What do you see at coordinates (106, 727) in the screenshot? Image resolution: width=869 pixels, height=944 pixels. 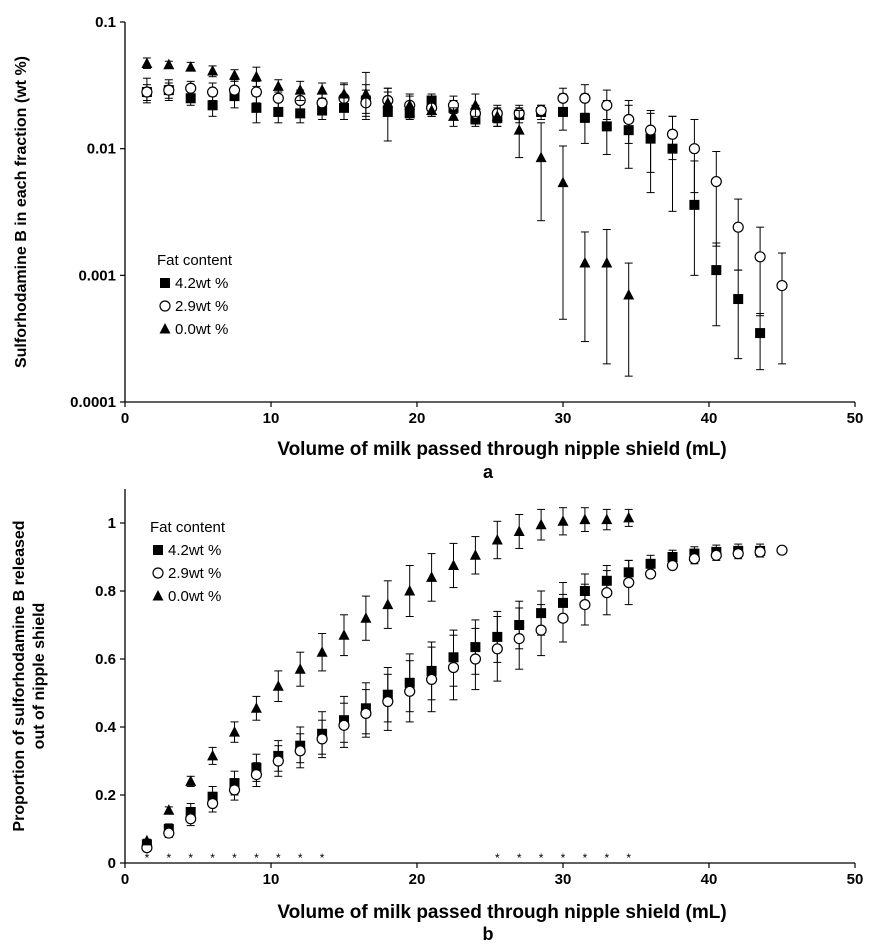 I see `y-tick-label: 0.4` at bounding box center [106, 727].